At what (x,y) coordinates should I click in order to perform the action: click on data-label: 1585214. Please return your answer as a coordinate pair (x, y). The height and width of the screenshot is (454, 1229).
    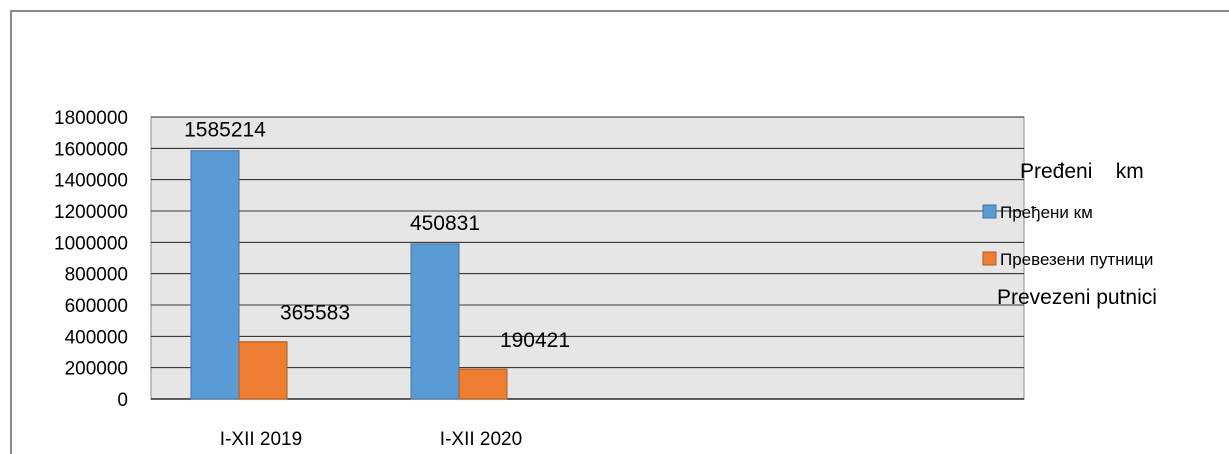
    Looking at the image, I should click on (225, 130).